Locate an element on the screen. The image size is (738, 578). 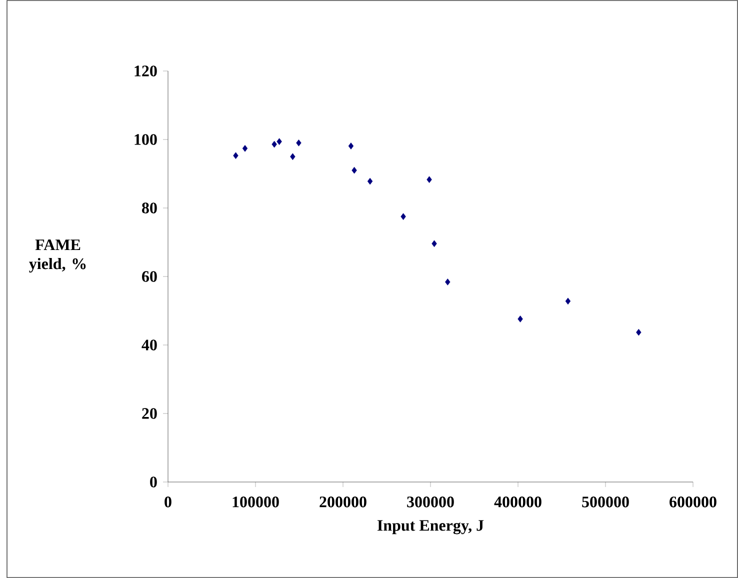
x-tick-label: 0 is located at coordinates (168, 502).